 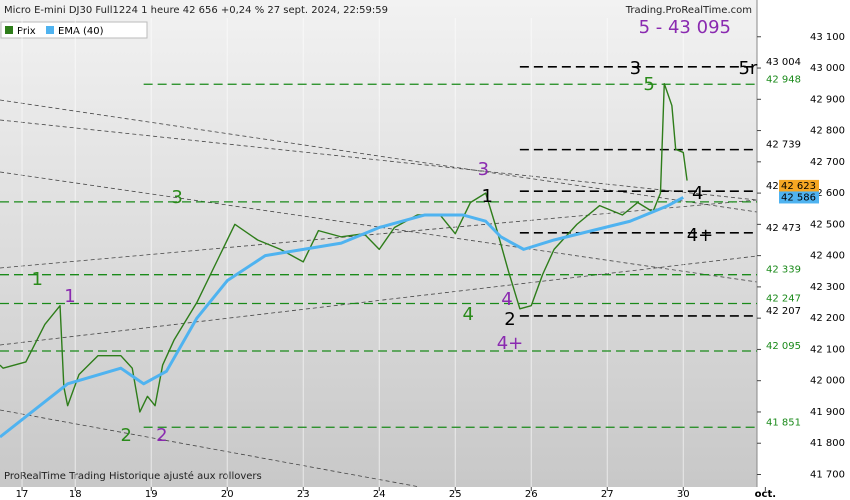 What do you see at coordinates (783, 79) in the screenshot?
I see `level-label: 42 948` at bounding box center [783, 79].